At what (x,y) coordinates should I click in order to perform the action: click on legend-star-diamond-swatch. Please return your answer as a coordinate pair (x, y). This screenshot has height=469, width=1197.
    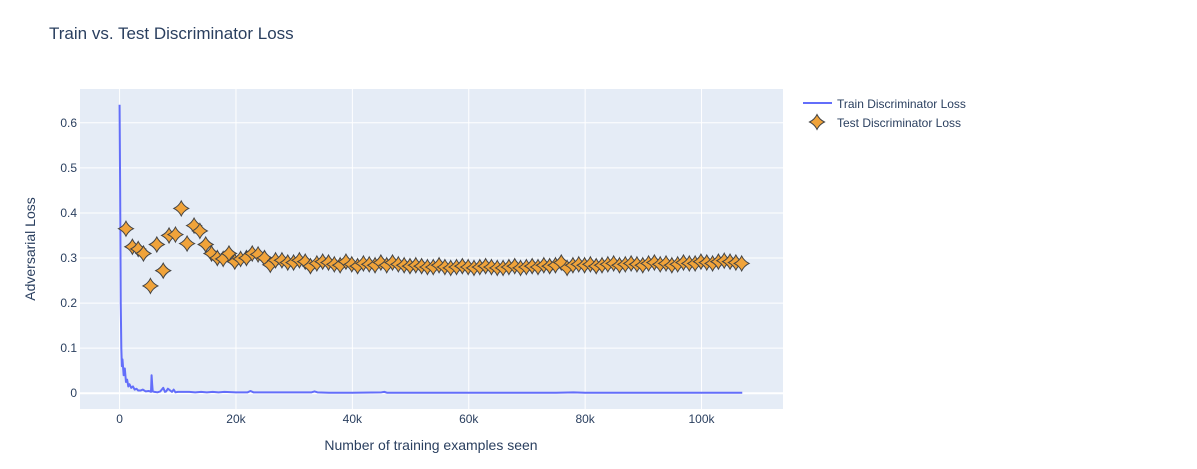
    Looking at the image, I should click on (817, 122).